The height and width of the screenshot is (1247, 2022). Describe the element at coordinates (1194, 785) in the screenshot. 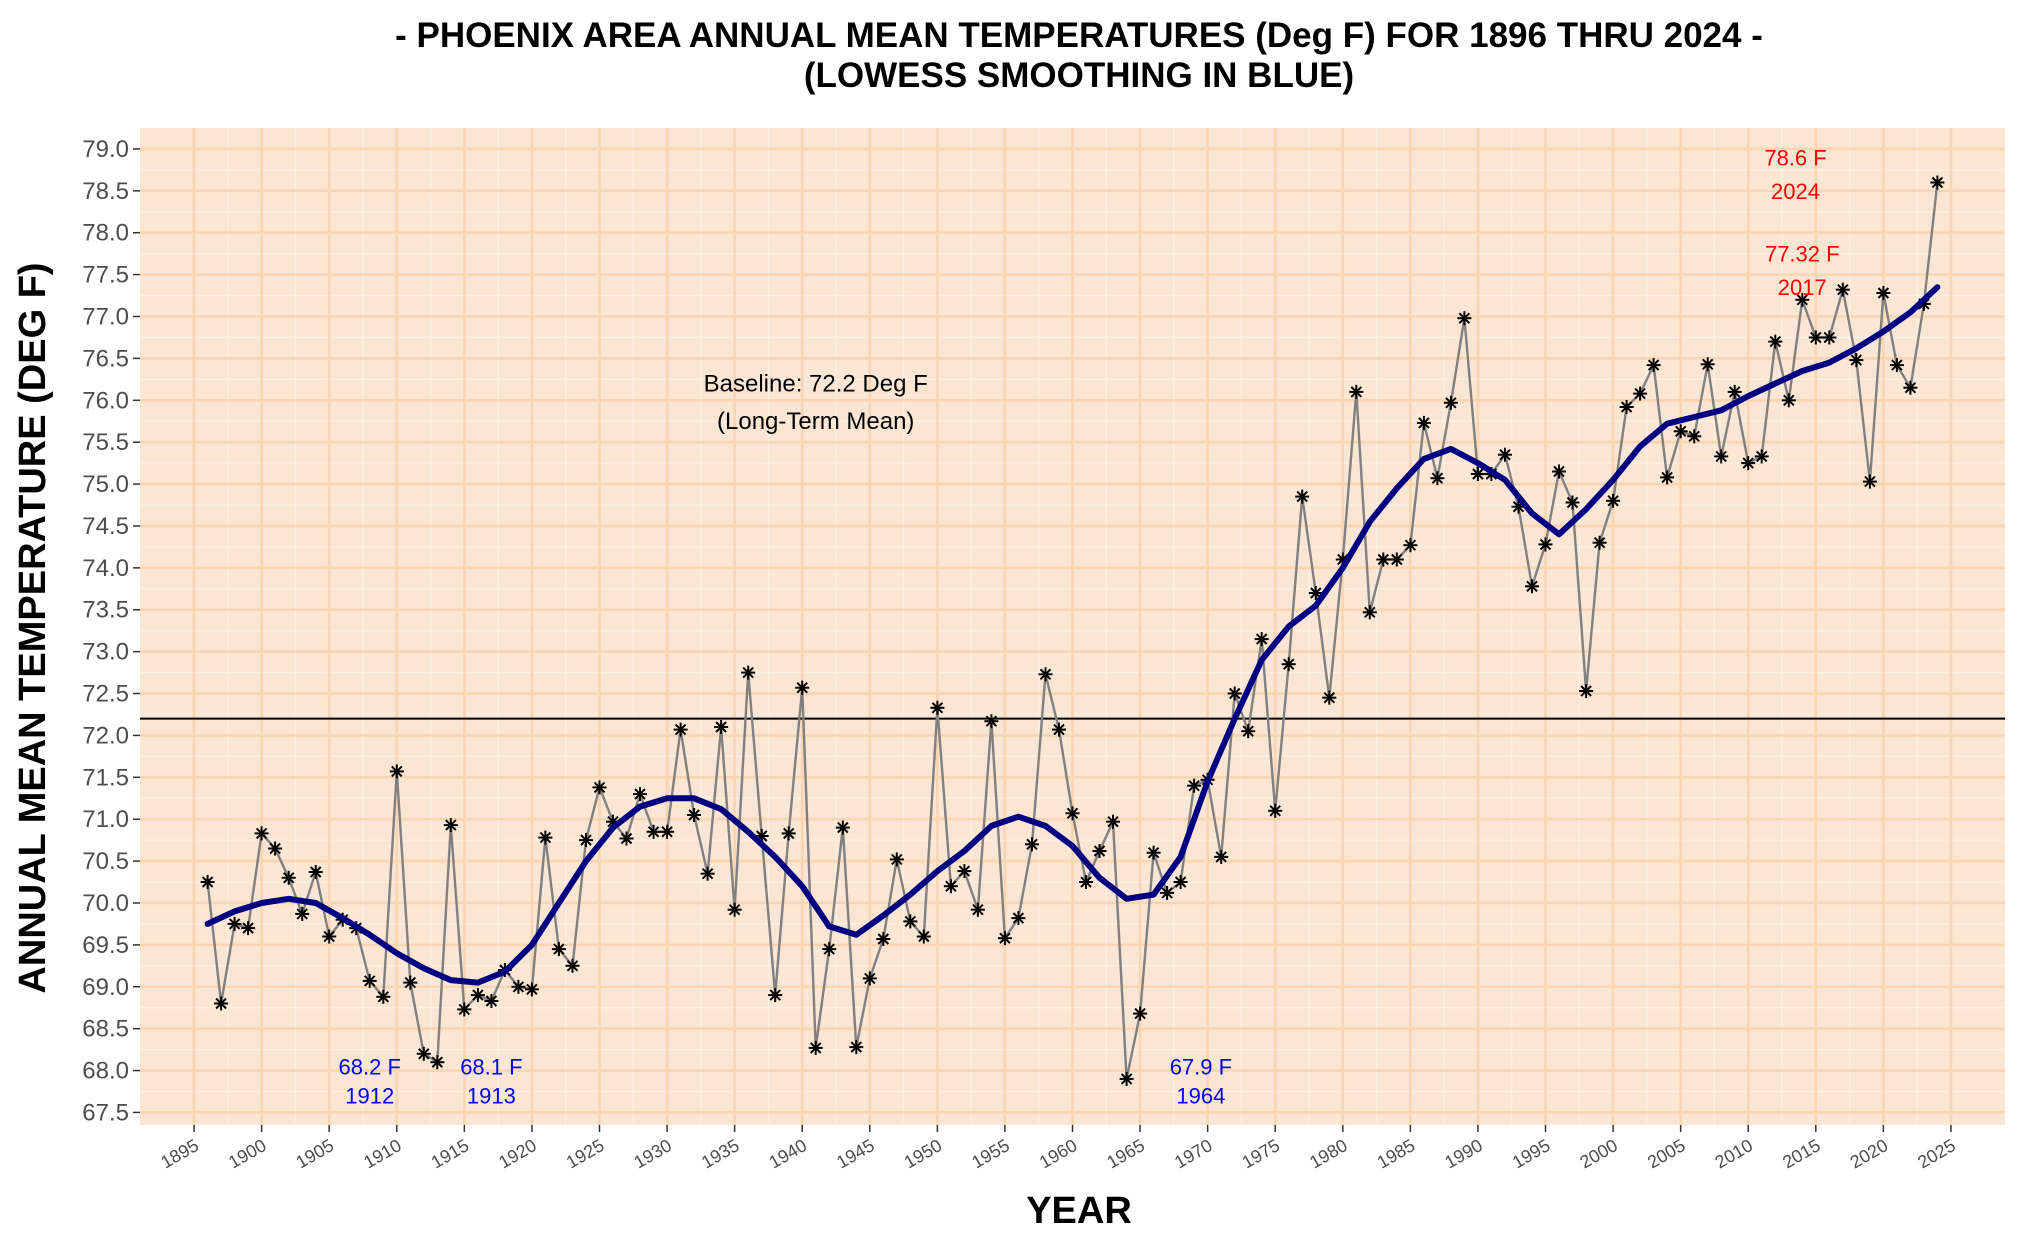

I see `data-point-1969` at that location.